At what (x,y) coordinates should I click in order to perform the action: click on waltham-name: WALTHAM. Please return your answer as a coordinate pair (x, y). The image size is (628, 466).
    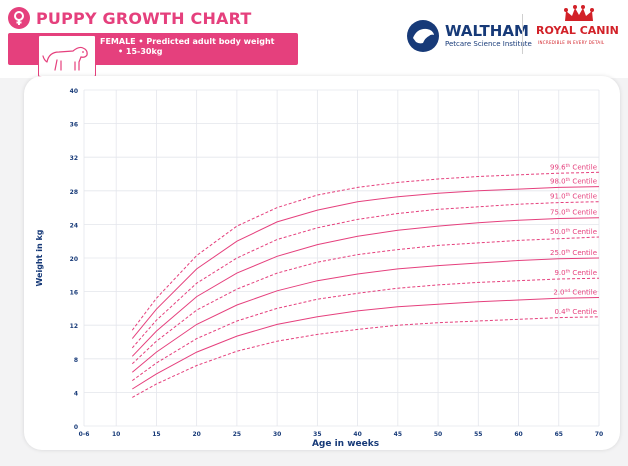
    Looking at the image, I should click on (487, 31).